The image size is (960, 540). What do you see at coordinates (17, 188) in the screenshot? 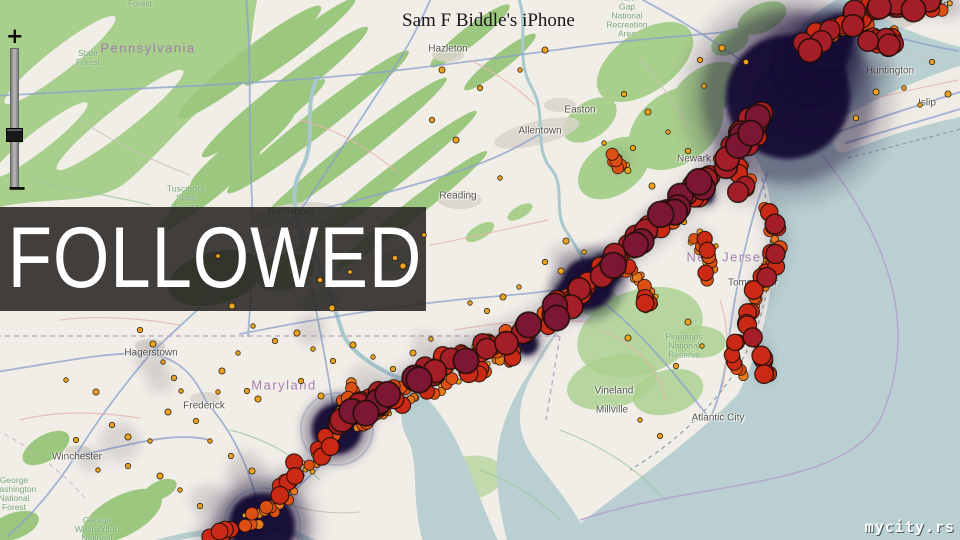
I see `zoom-out-button: −` at bounding box center [17, 188].